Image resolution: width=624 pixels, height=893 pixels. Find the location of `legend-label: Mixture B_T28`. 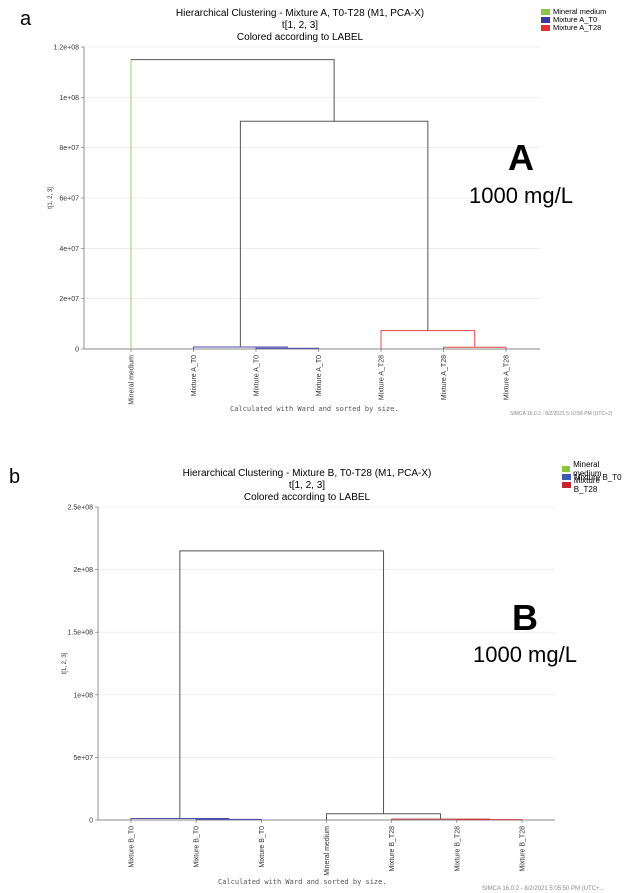

legend-label: Mixture B_T28 is located at coordinates (586, 485).